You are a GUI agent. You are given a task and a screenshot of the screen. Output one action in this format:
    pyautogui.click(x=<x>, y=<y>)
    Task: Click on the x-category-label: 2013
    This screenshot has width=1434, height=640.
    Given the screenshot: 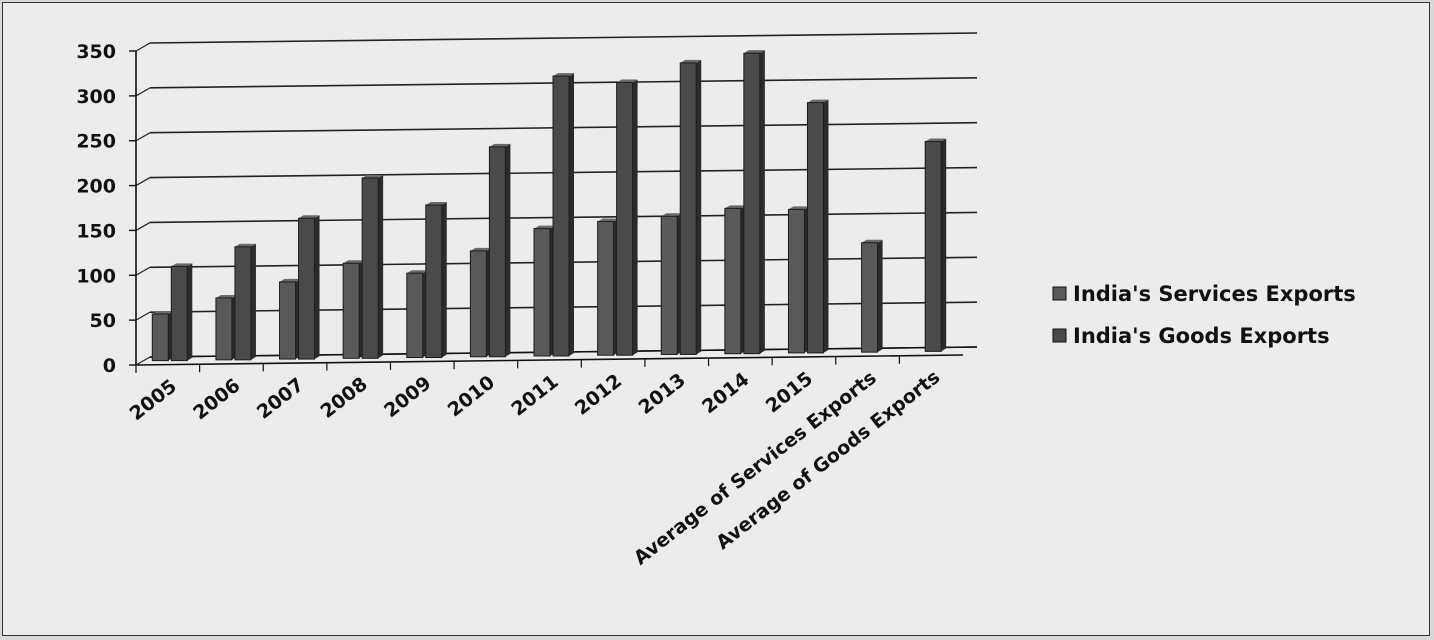 What is the action you would take?
    pyautogui.click(x=662, y=394)
    